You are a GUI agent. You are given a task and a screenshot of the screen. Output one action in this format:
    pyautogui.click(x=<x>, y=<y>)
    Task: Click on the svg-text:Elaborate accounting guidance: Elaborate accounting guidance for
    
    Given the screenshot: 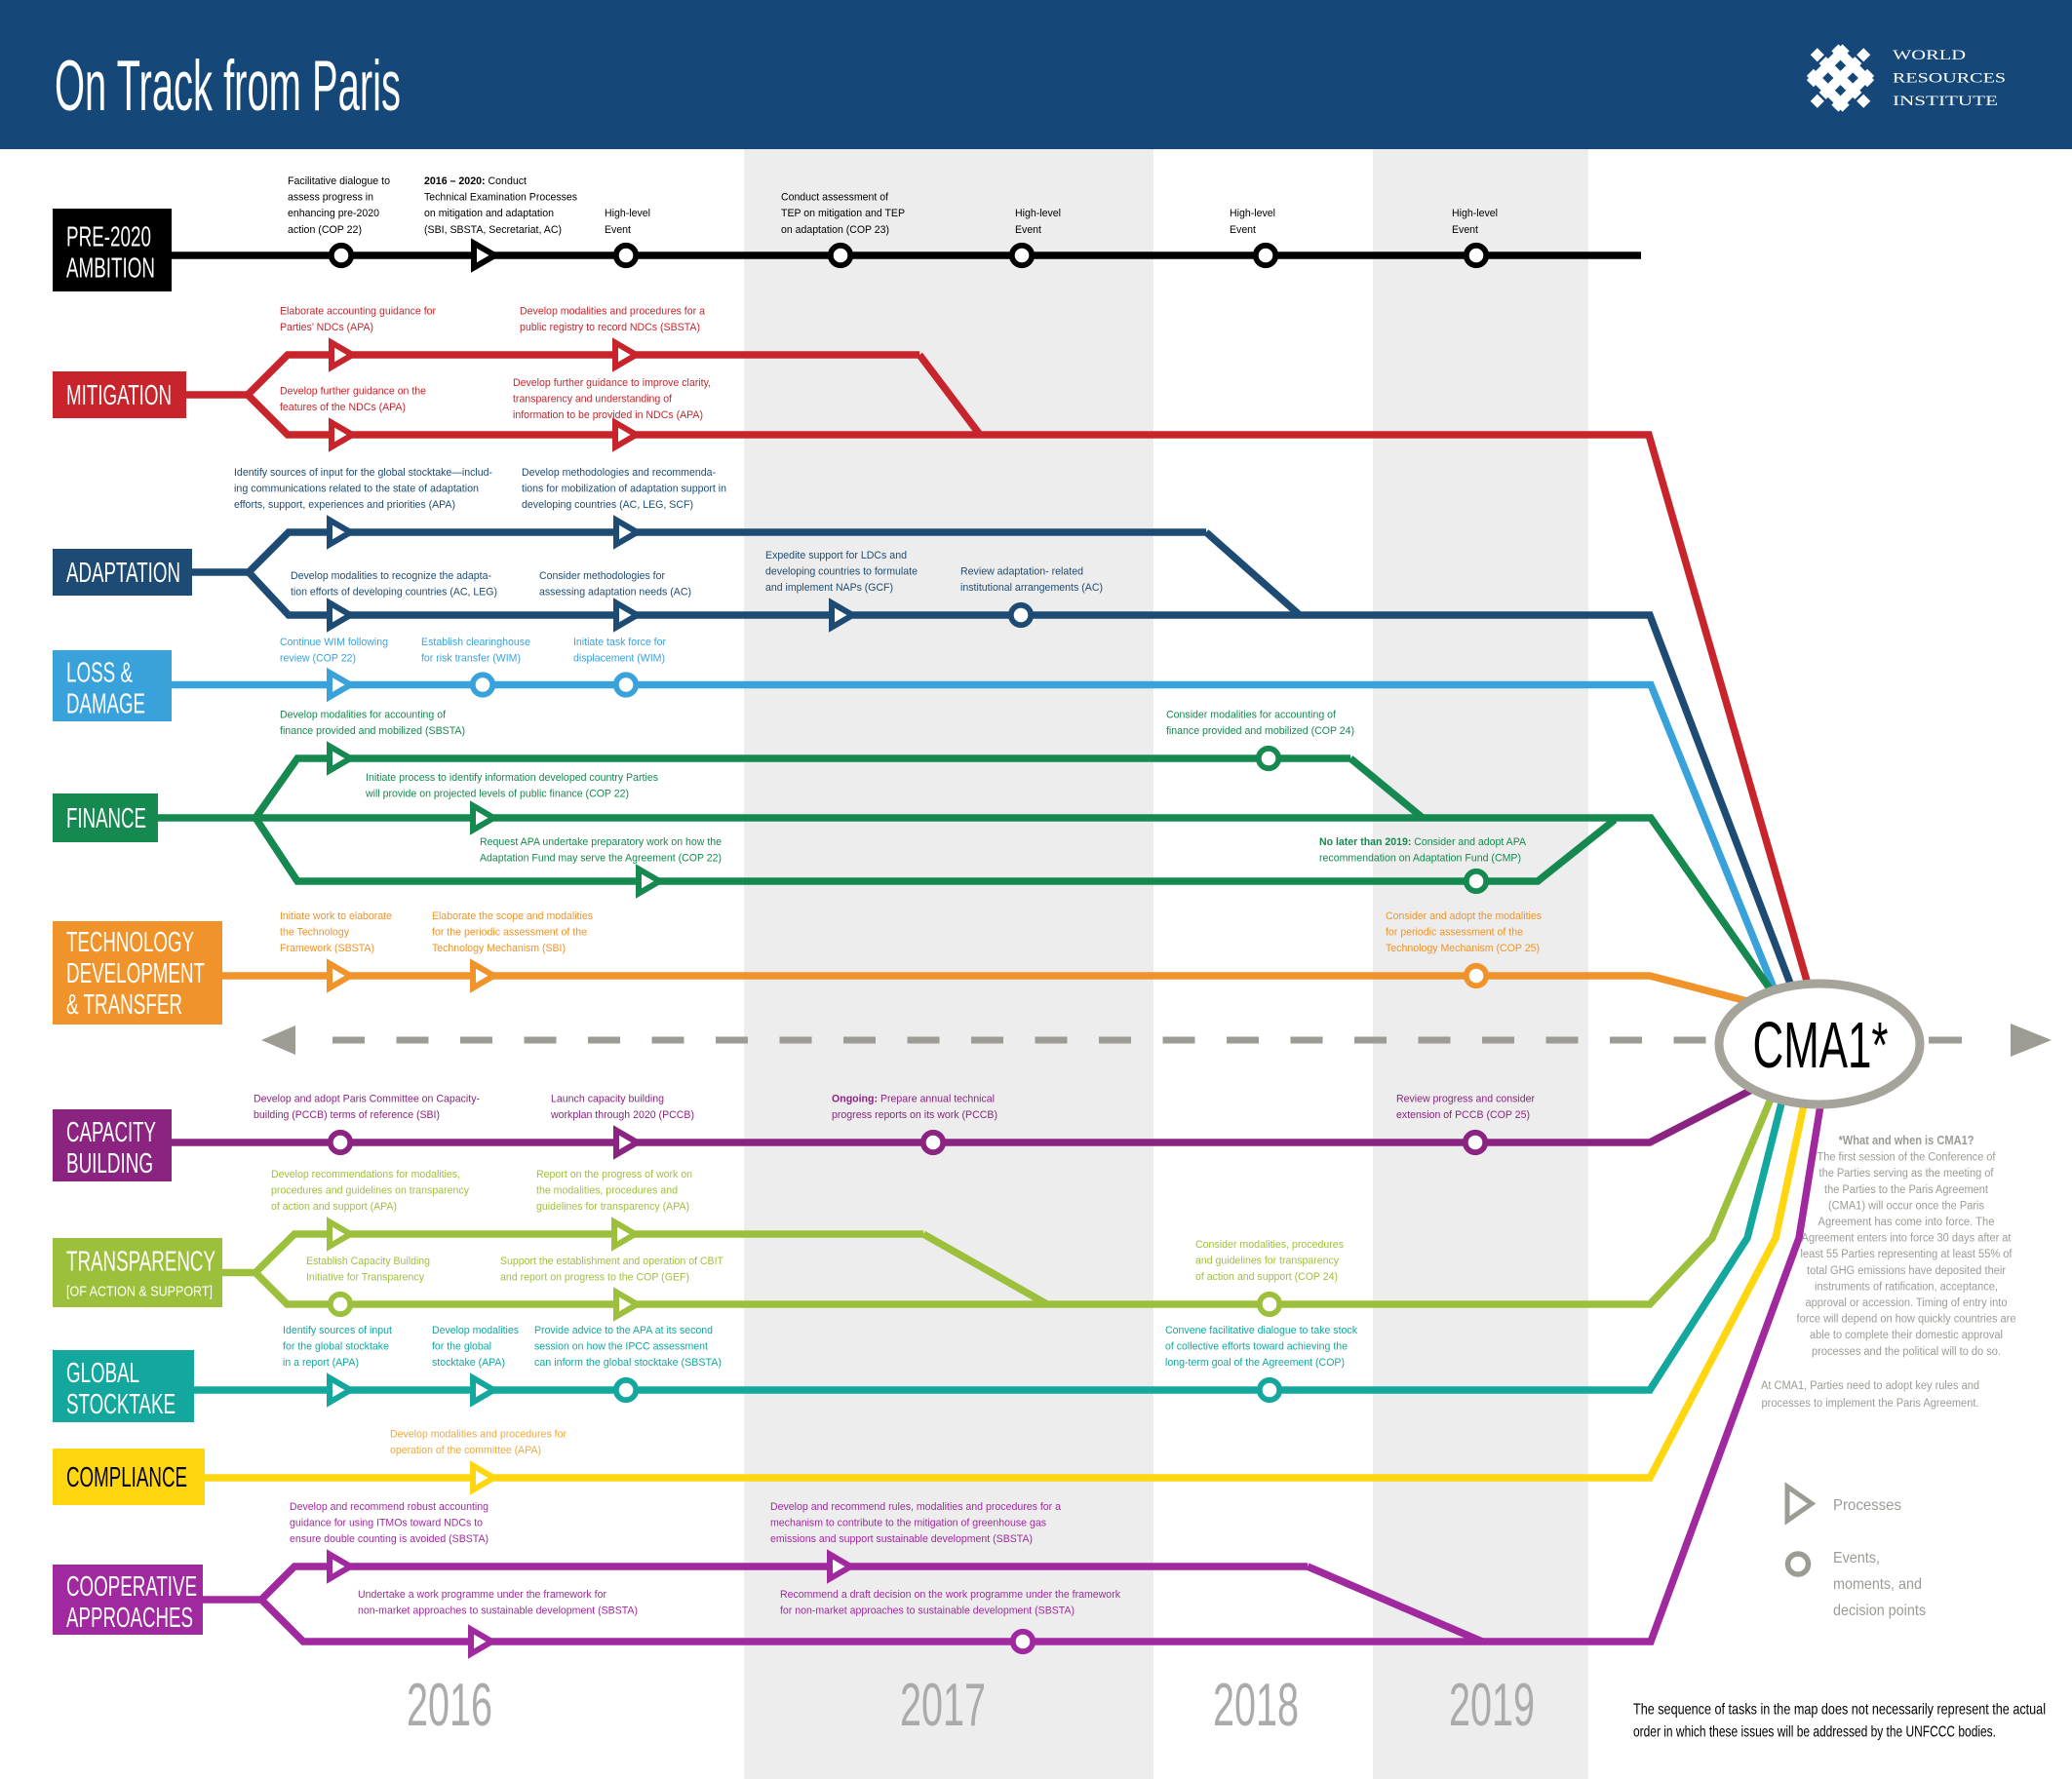 What is the action you would take?
    pyautogui.click(x=358, y=311)
    